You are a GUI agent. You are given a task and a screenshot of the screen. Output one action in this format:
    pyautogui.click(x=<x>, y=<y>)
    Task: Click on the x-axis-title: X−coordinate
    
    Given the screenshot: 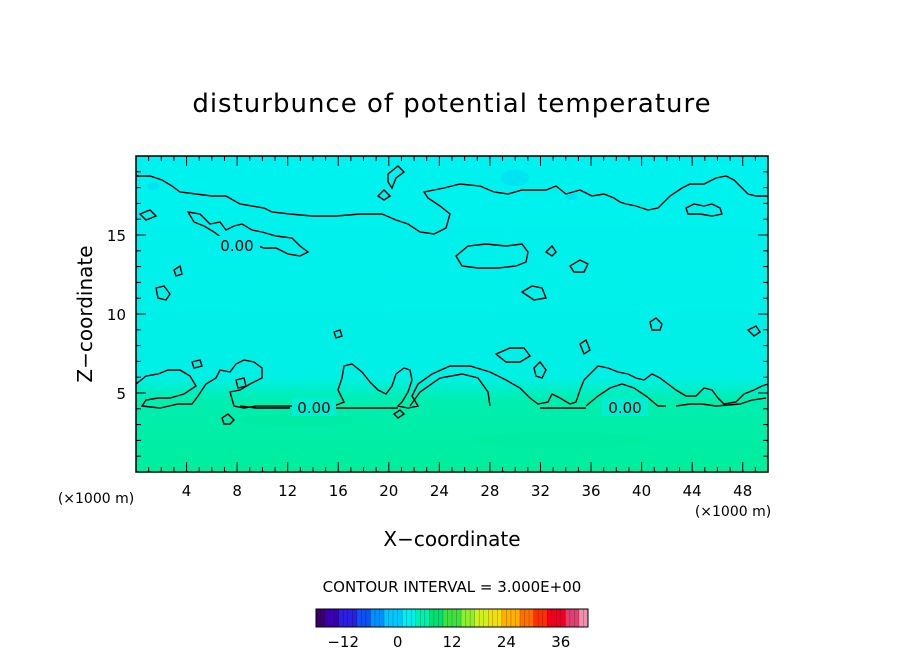 What is the action you would take?
    pyautogui.click(x=451, y=539)
    